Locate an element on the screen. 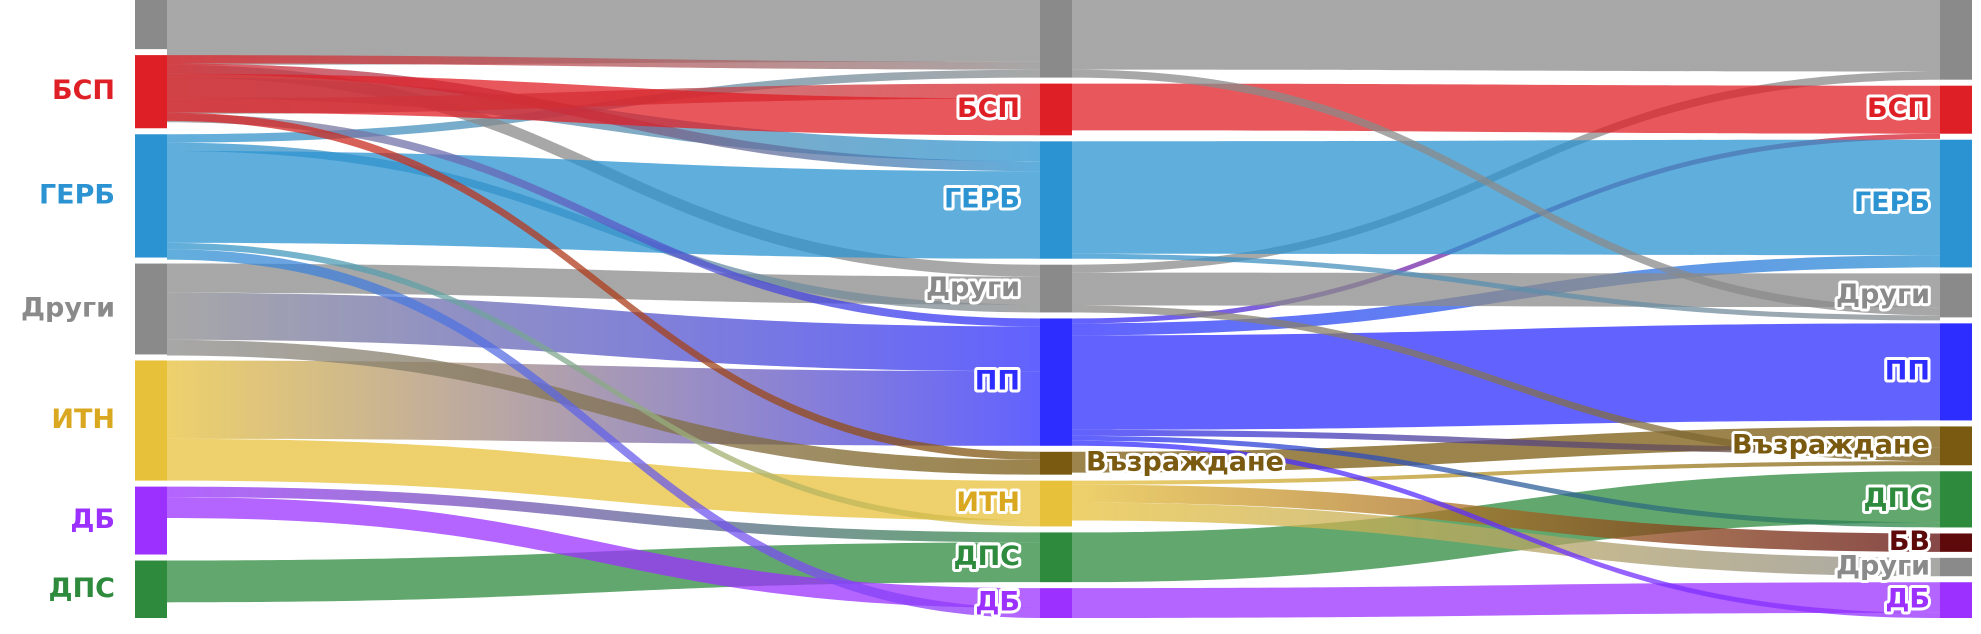 Image resolution: width=1981 pixels, height=634 pixels. link-ПП-to-ДПС is located at coordinates (1506, 481).